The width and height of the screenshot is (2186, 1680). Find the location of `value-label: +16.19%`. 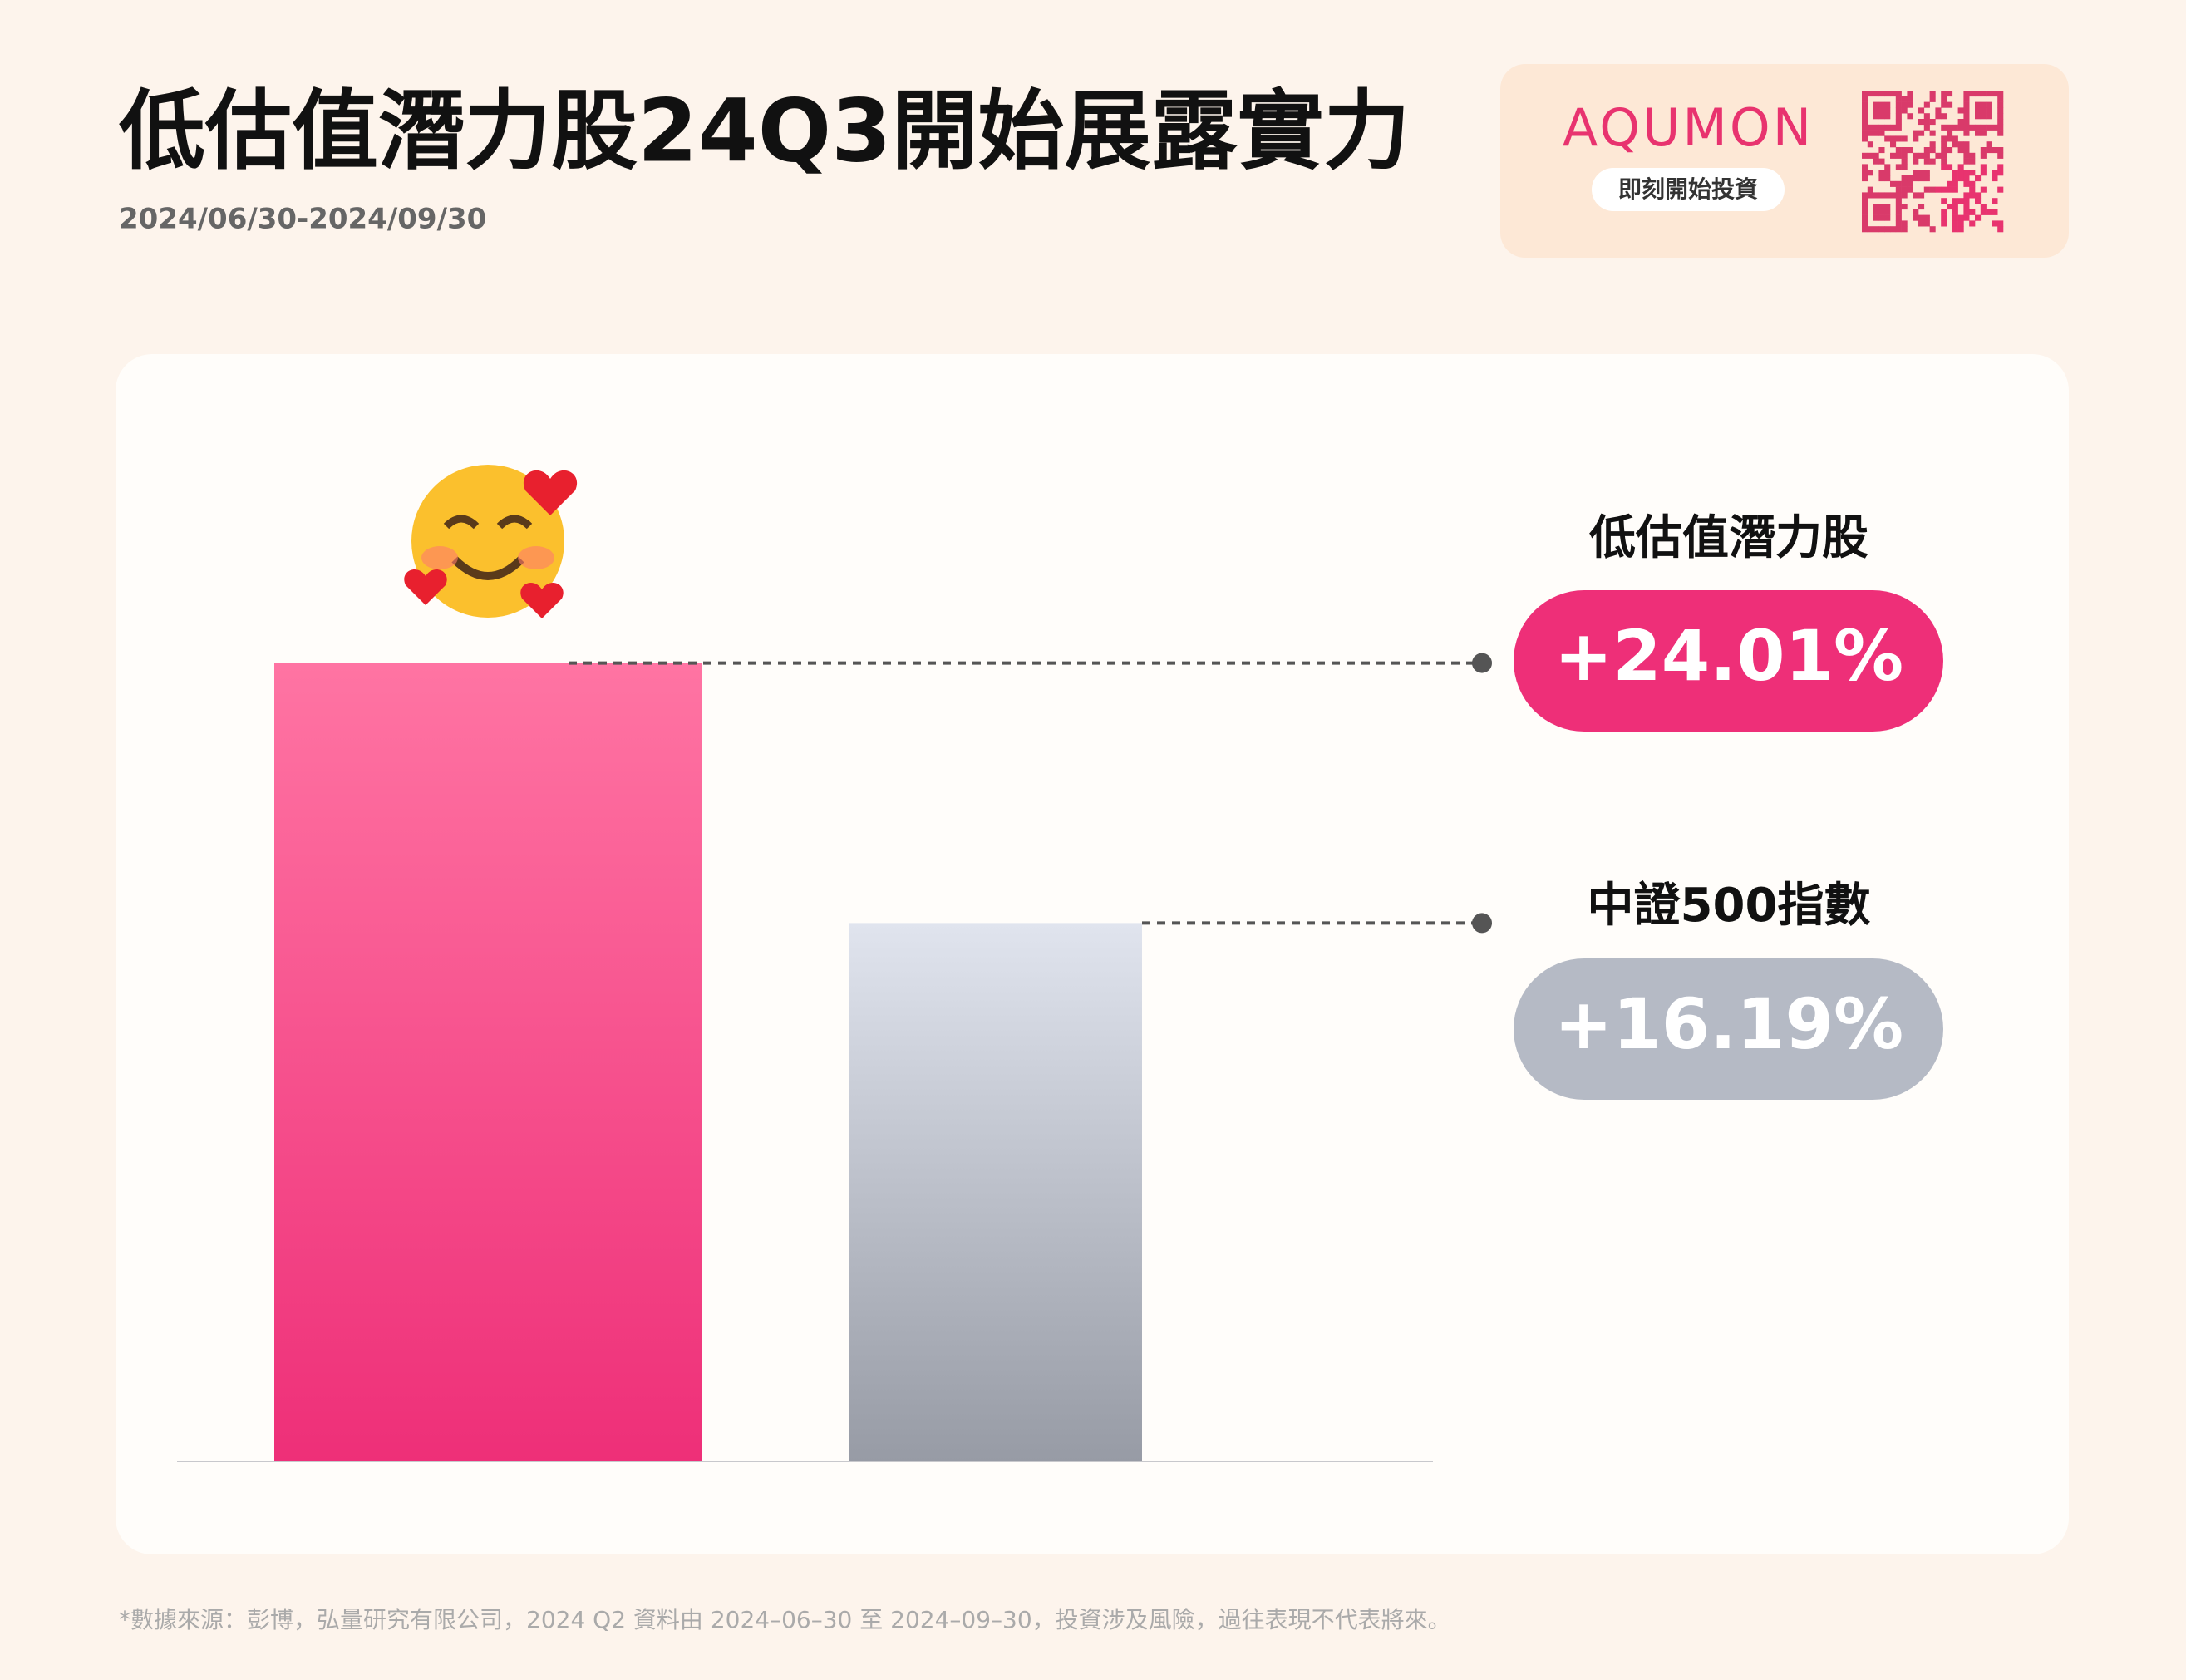

value-label: +16.19% is located at coordinates (1728, 1024).